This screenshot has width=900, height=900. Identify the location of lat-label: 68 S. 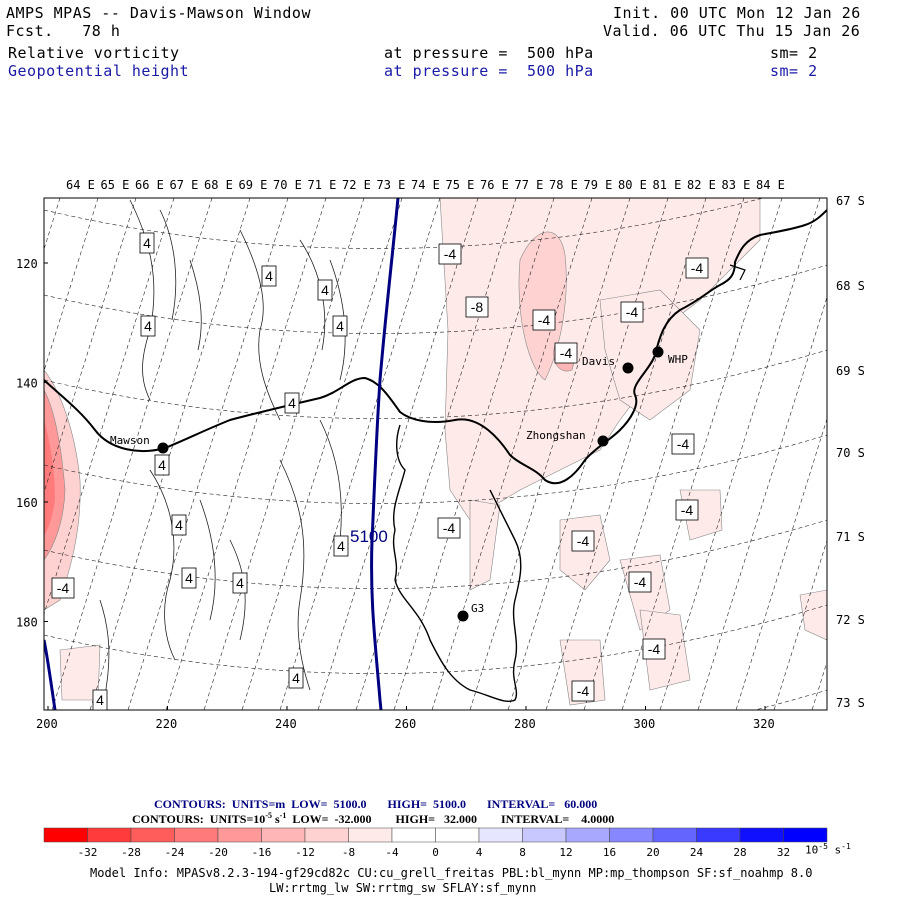
(850, 286).